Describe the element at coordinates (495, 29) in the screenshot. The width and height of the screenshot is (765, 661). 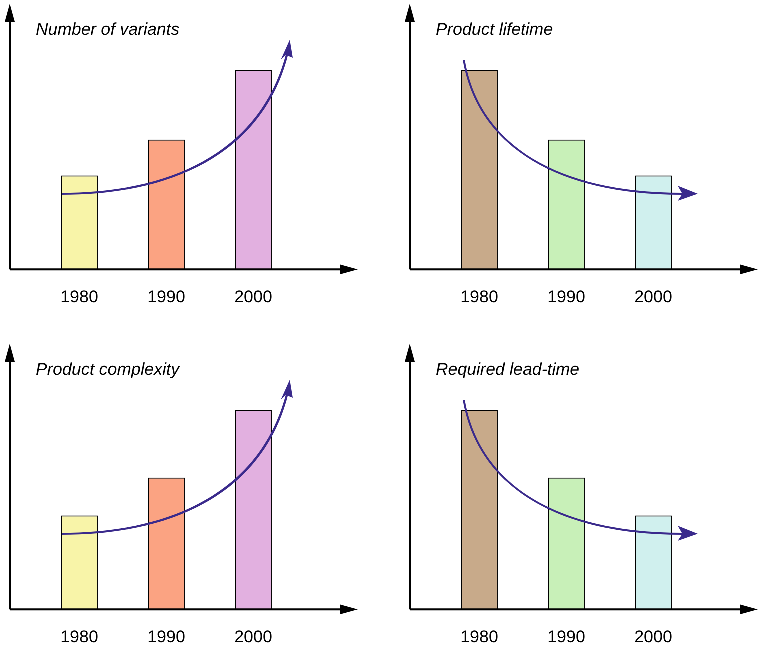
I see `chart-title: Product lifetime` at that location.